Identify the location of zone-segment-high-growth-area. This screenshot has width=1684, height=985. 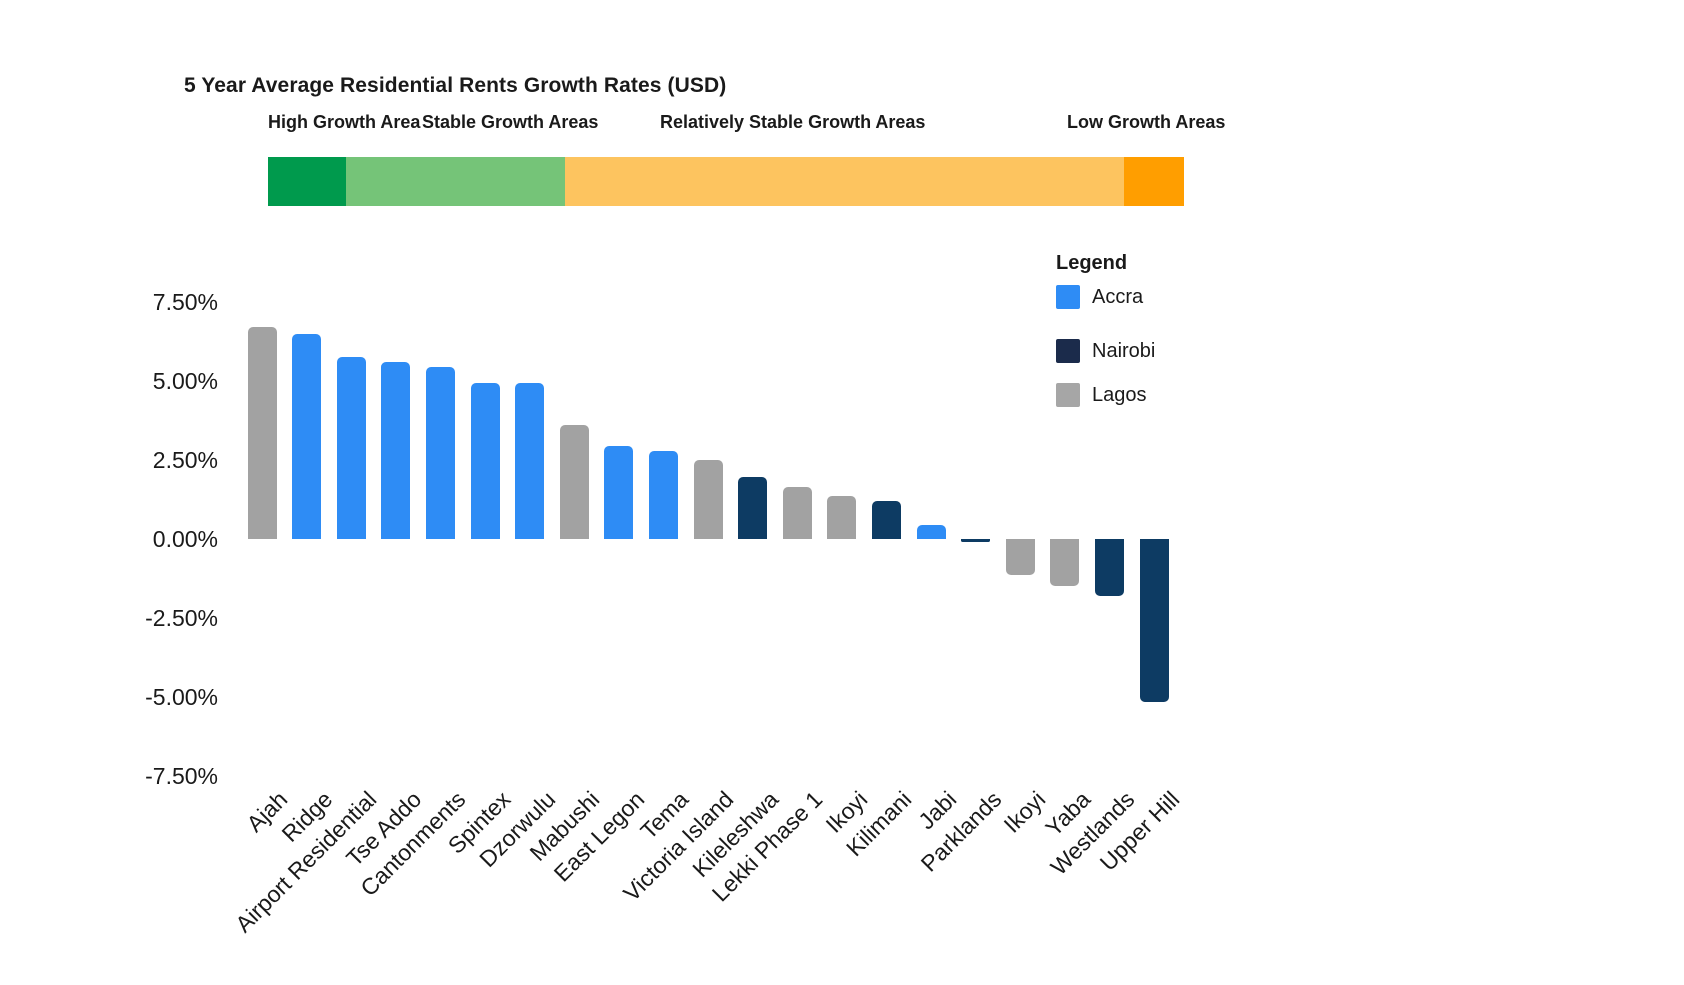
(307, 181).